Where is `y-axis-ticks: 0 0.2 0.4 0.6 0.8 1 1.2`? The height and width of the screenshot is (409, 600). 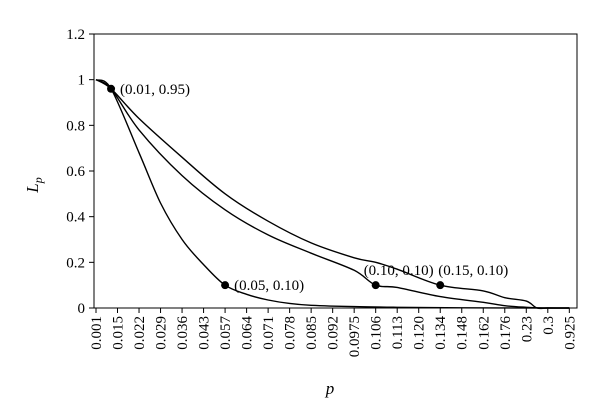
y-axis-ticks: 0 0.2 0.4 0.6 0.8 1 1.2 is located at coordinates (80, 172).